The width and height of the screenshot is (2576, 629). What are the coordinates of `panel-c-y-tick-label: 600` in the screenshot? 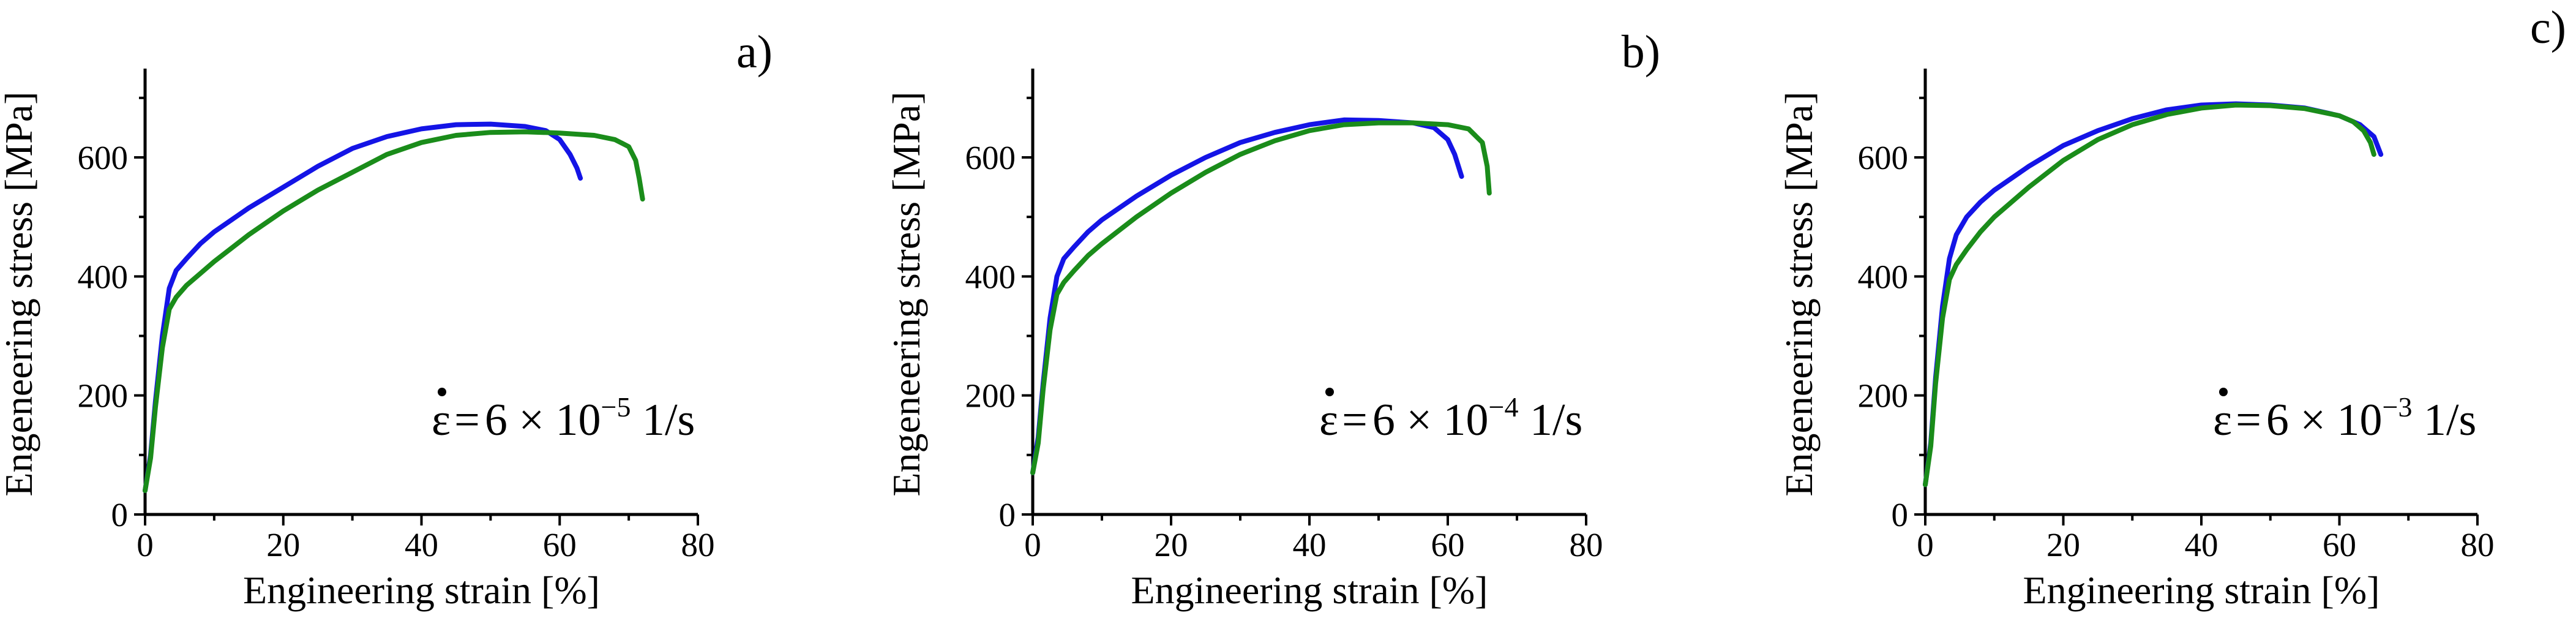 It's located at (1883, 157).